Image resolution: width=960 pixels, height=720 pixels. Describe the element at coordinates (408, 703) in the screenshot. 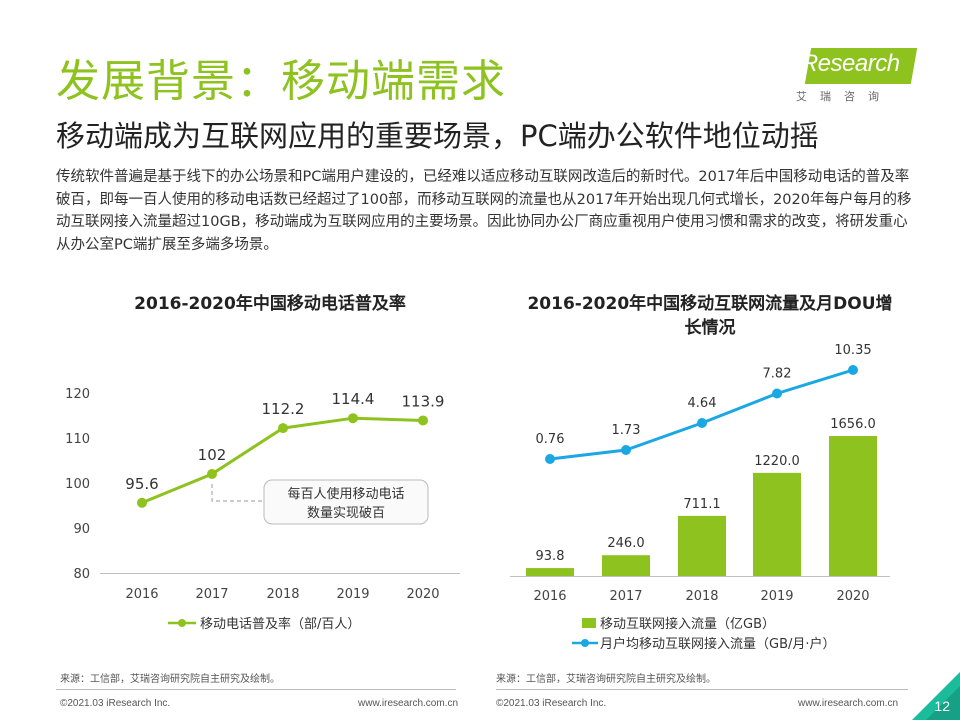

I see `website-left: www.iresearch.com.cn` at that location.